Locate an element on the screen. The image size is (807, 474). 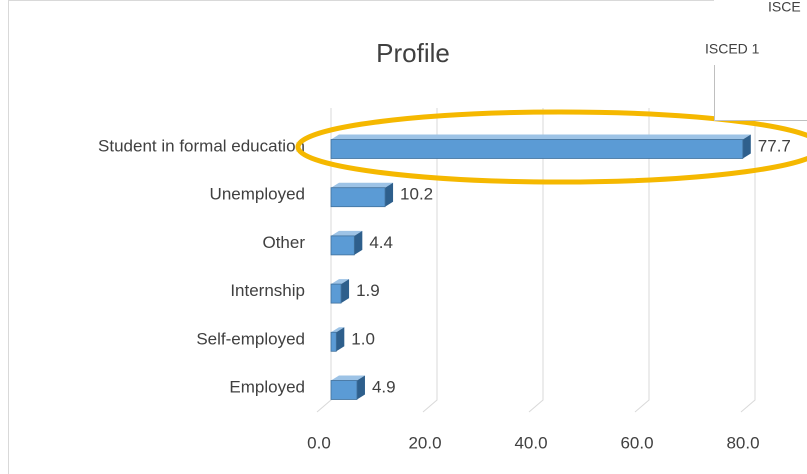
x-tick-label: 60.0 is located at coordinates (636, 442).